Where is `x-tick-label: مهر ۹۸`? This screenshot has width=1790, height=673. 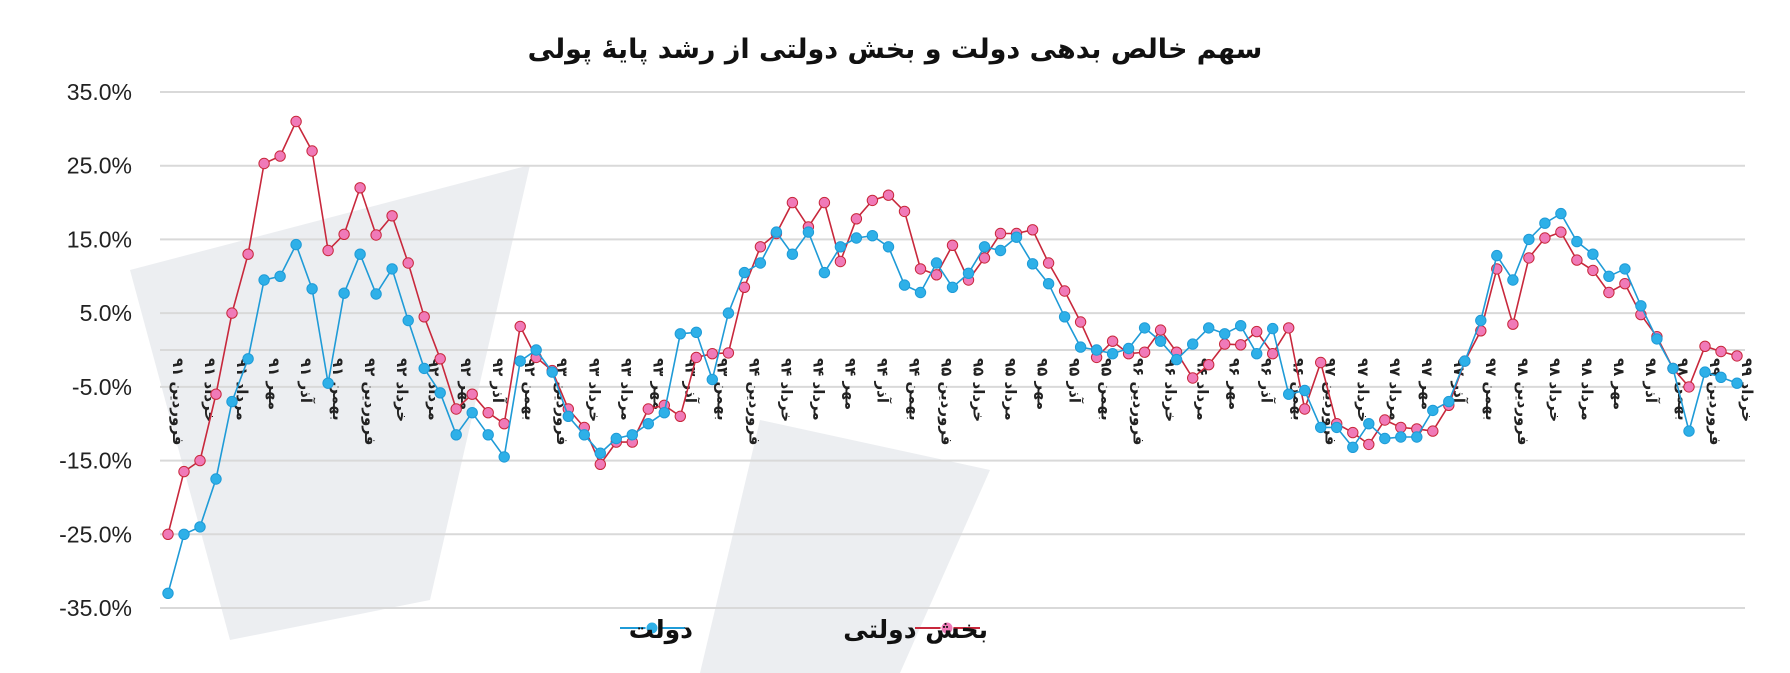 x-tick-label: مهر ۹۸ is located at coordinates (1619, 384).